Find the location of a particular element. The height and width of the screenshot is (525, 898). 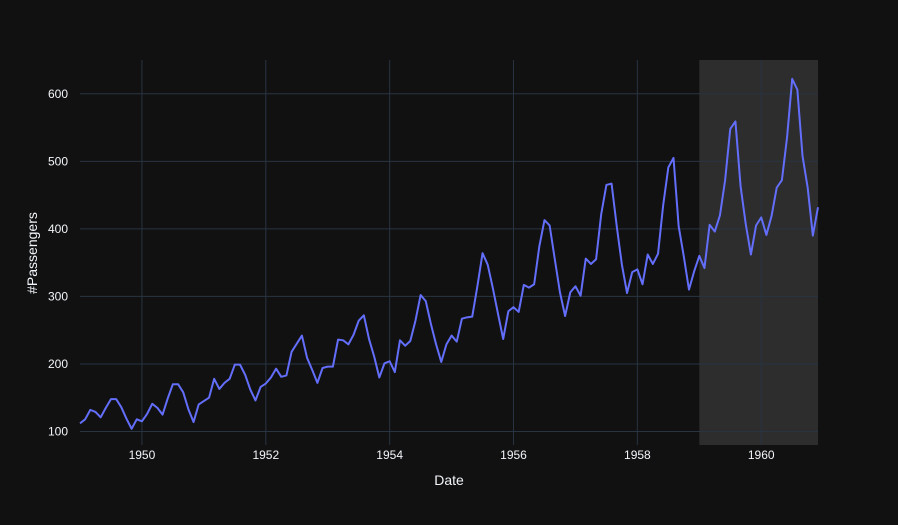

x-tick-label: 1952 is located at coordinates (265, 455).